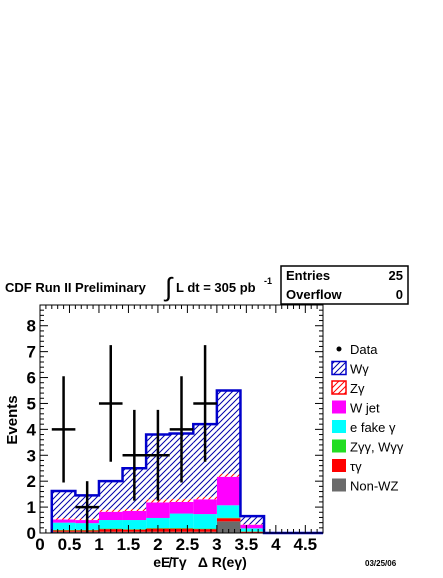 The image size is (443, 578). What do you see at coordinates (200, 562) in the screenshot?
I see `x-axis-title: eE̸Tγ Δ R(eγ)` at bounding box center [200, 562].